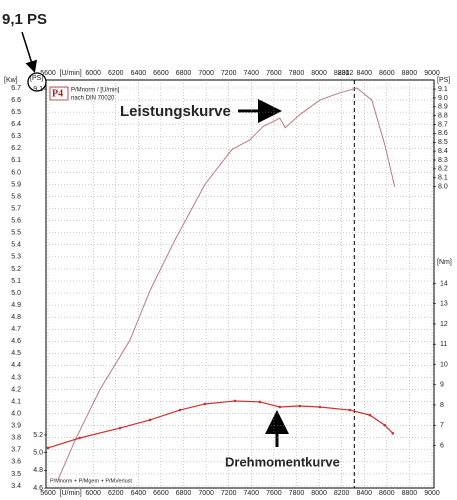  Describe the element at coordinates (16, 474) in the screenshot. I see `y-tick-label: 3.5` at that location.